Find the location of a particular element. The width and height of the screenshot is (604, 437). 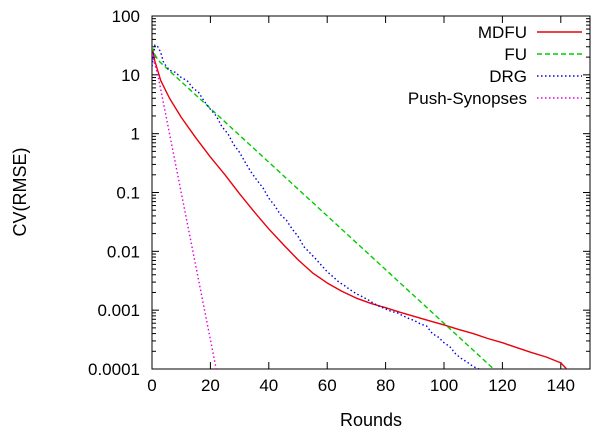

y-tick-label: 1 is located at coordinates (135, 134).